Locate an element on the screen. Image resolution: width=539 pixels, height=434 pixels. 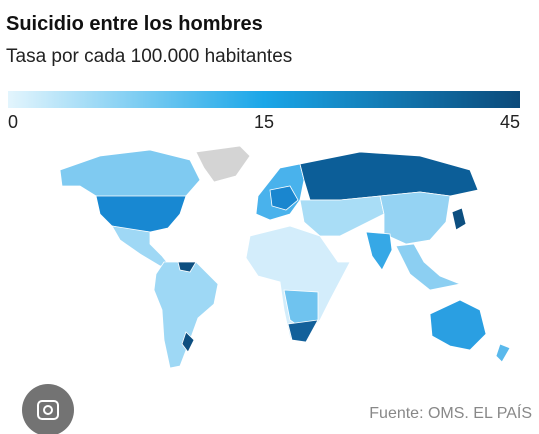
scale-tick-label: 0 is located at coordinates (13, 122).